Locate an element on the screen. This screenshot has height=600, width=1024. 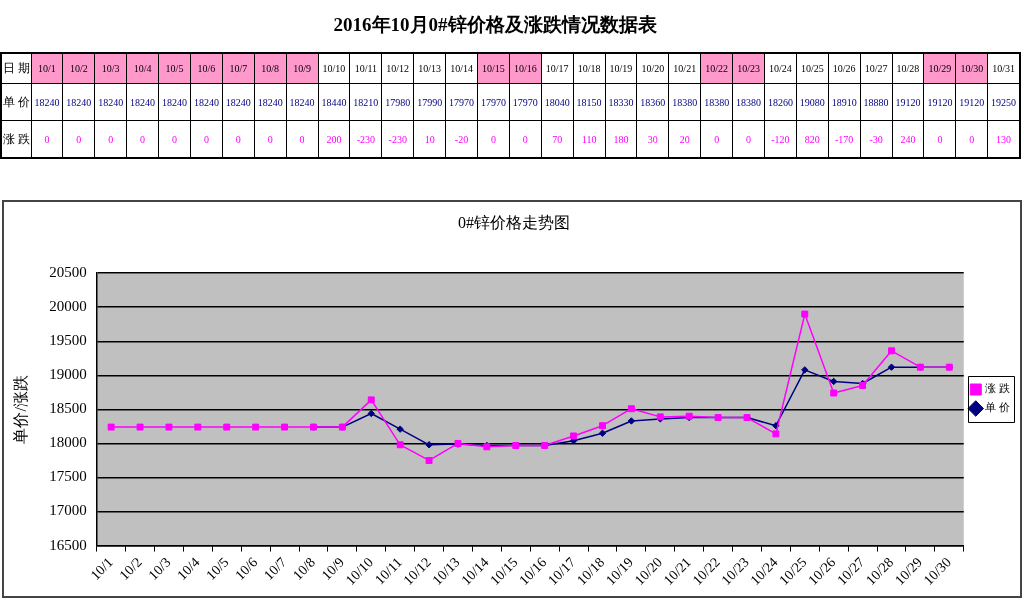
x-tick-label: 10/1 is located at coordinates (101, 568).